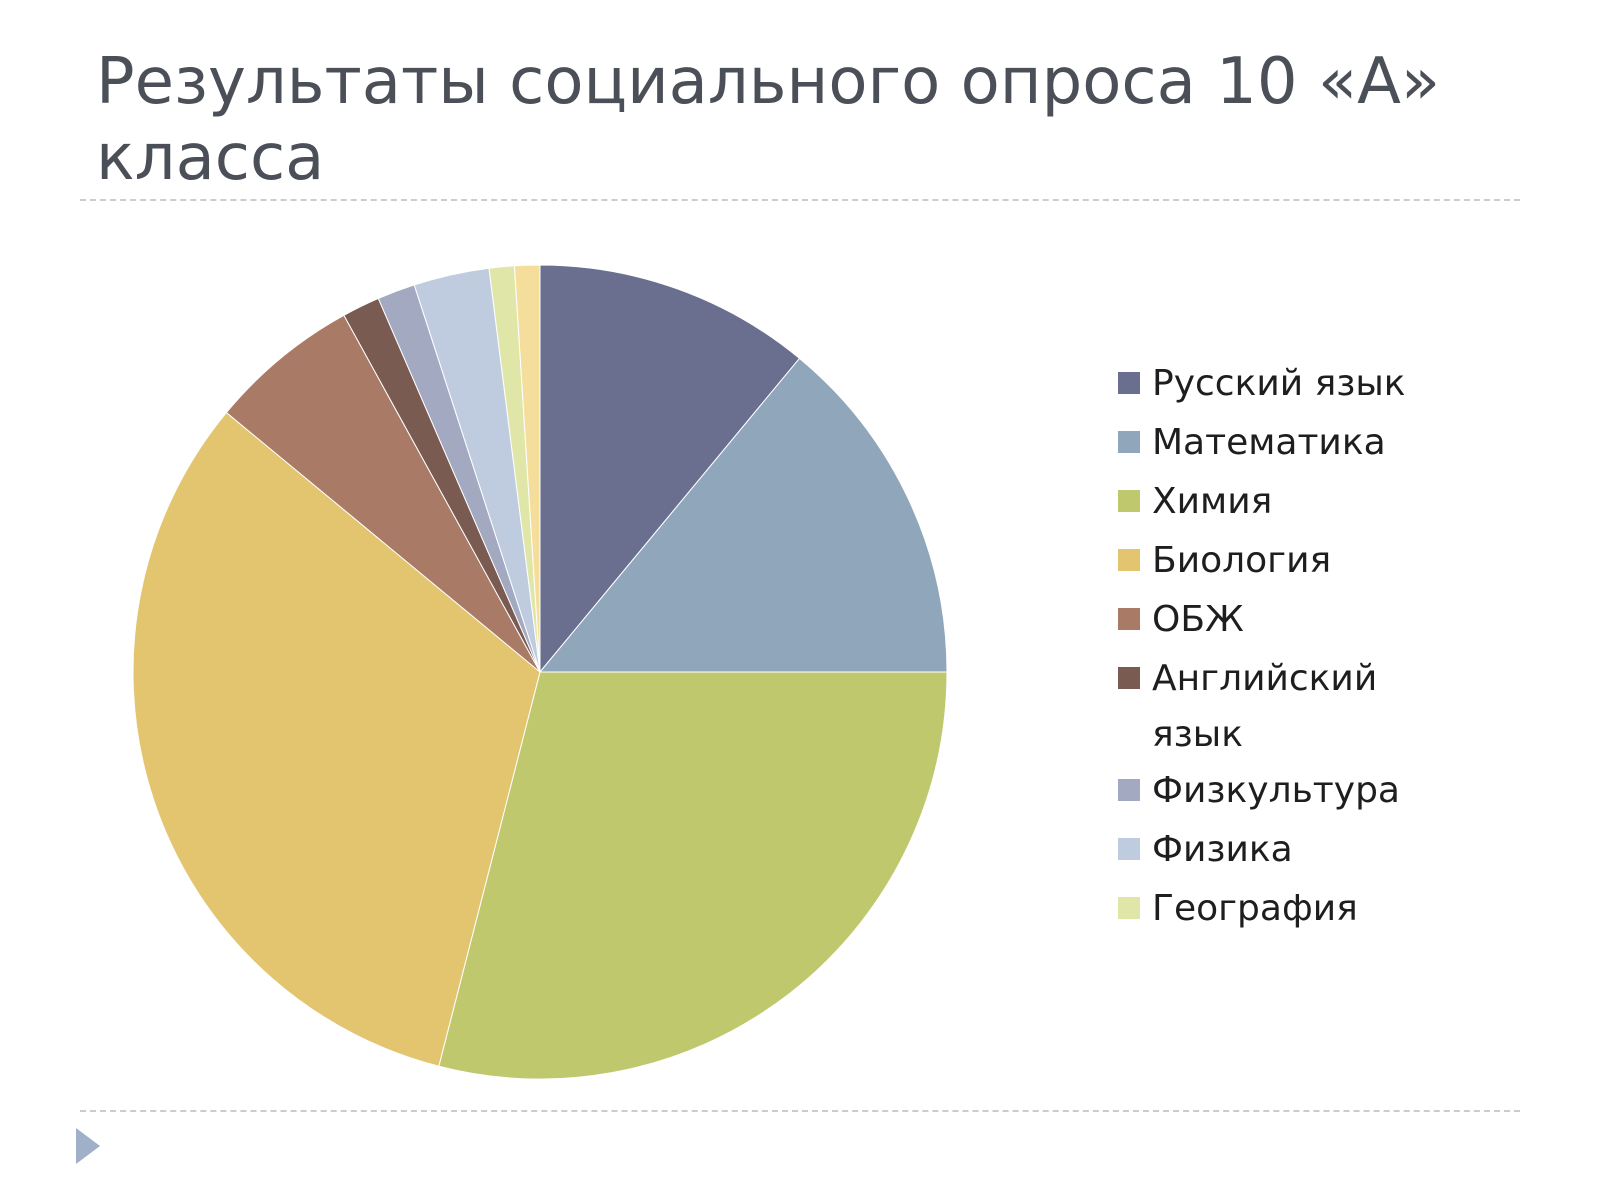 The width and height of the screenshot is (1600, 1200). Describe the element at coordinates (1338, 851) in the screenshot. I see `legend-item: Физика` at that location.